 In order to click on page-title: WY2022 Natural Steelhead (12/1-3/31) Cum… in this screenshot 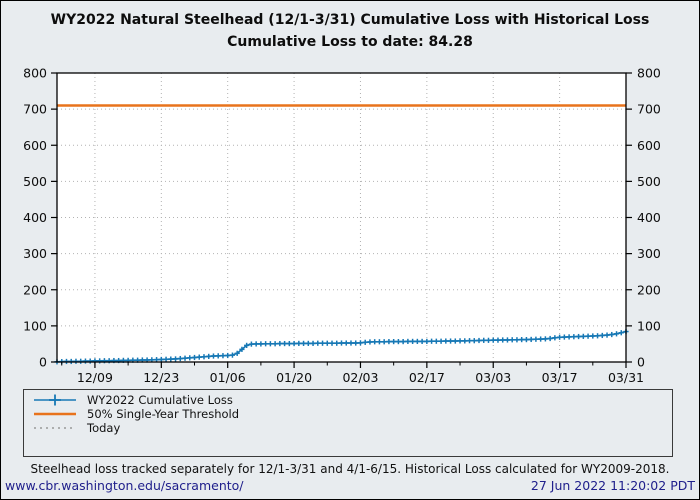, I will do `click(350, 20)`.